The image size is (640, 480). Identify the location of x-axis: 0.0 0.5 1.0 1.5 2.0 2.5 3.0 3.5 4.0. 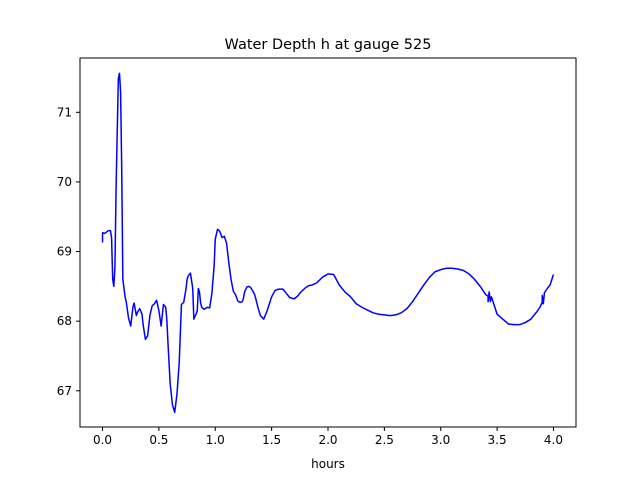
(328, 437).